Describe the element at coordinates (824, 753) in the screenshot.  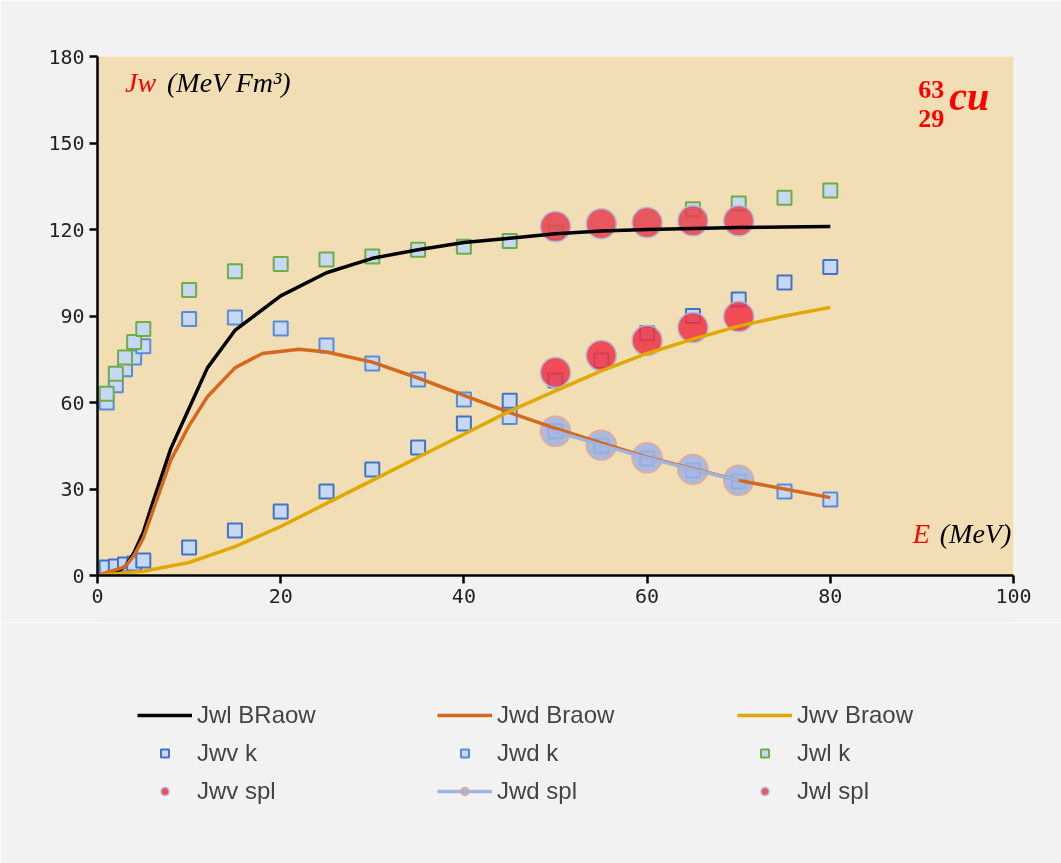
I see `legend-label: Jwl k` at that location.